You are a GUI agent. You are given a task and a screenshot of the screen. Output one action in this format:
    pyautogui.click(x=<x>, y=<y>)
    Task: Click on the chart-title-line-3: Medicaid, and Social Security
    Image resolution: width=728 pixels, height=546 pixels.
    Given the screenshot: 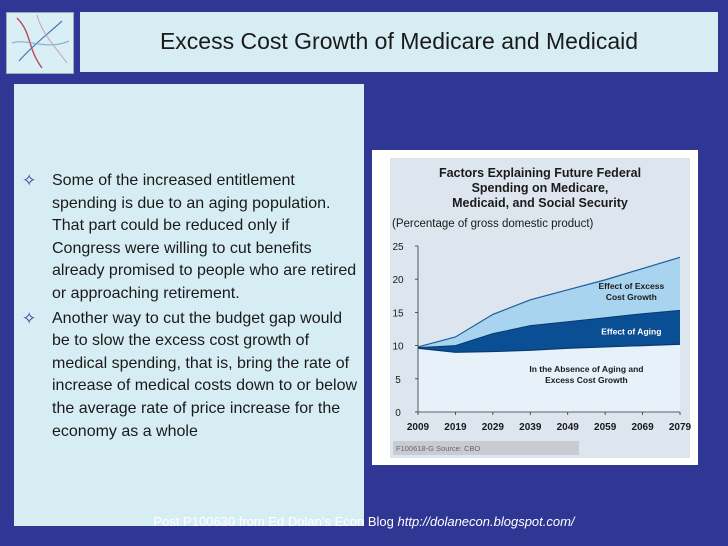 What is the action you would take?
    pyautogui.click(x=540, y=203)
    